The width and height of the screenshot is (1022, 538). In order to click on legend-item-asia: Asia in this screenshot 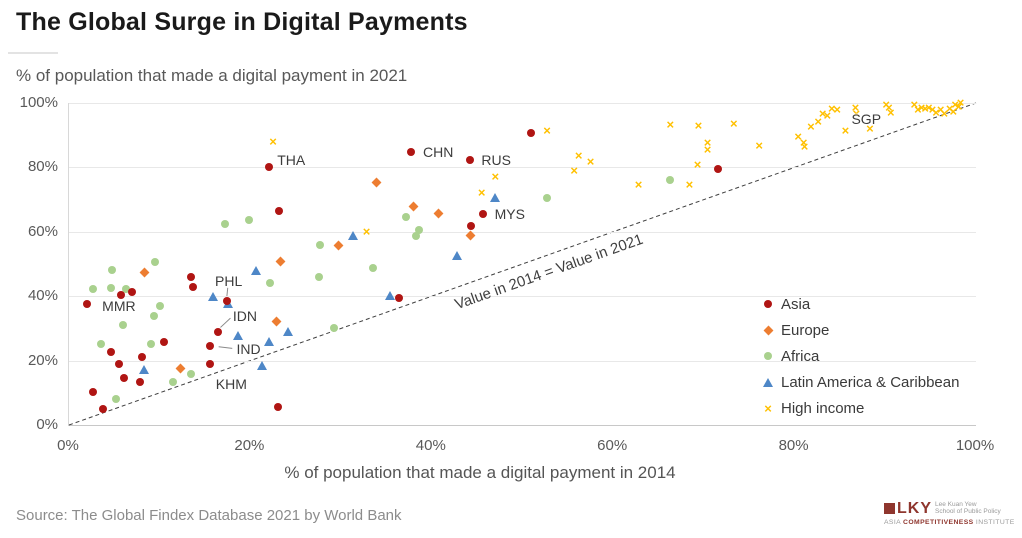, I will do `click(859, 304)`.